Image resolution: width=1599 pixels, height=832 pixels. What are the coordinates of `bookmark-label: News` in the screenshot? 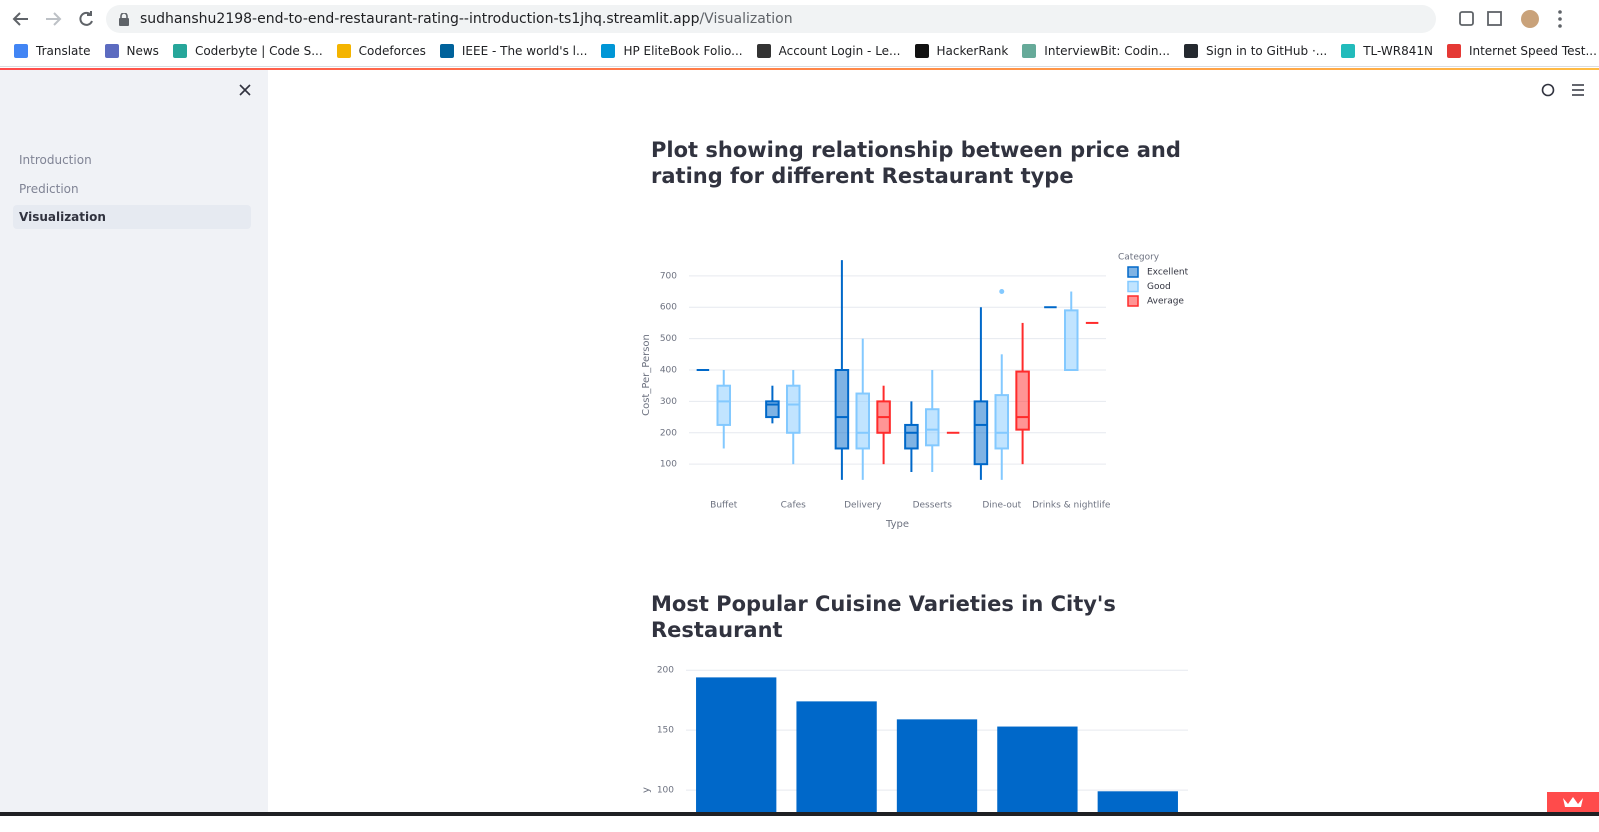 It's located at (142, 51).